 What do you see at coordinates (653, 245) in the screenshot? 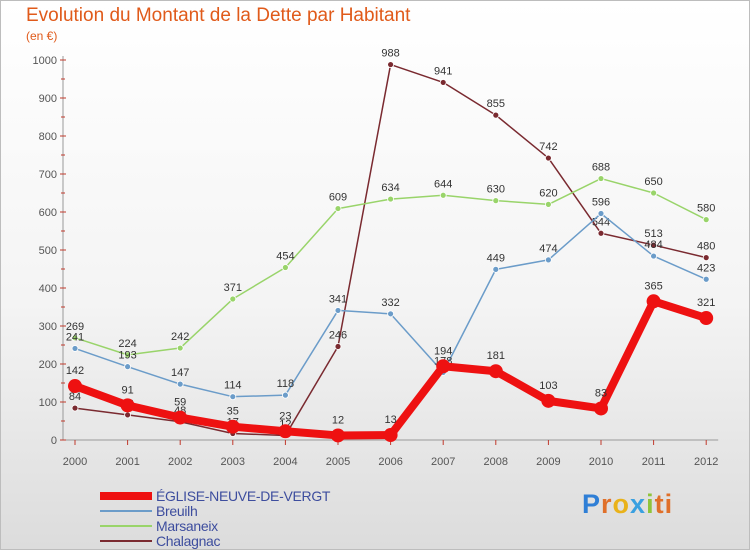
I see `data-label: 484` at bounding box center [653, 245].